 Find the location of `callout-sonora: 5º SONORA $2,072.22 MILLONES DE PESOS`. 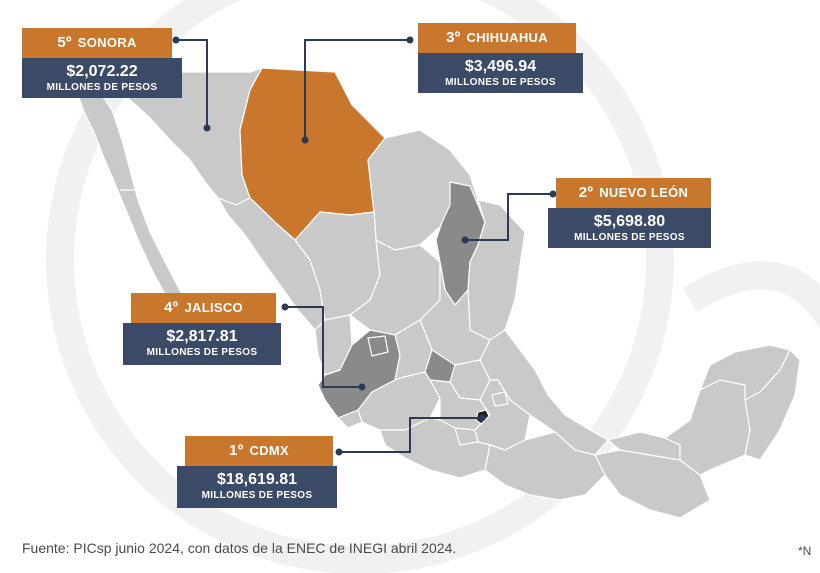

callout-sonora: 5º SONORA $2,072.22 MILLONES DE PESOS is located at coordinates (102, 63).